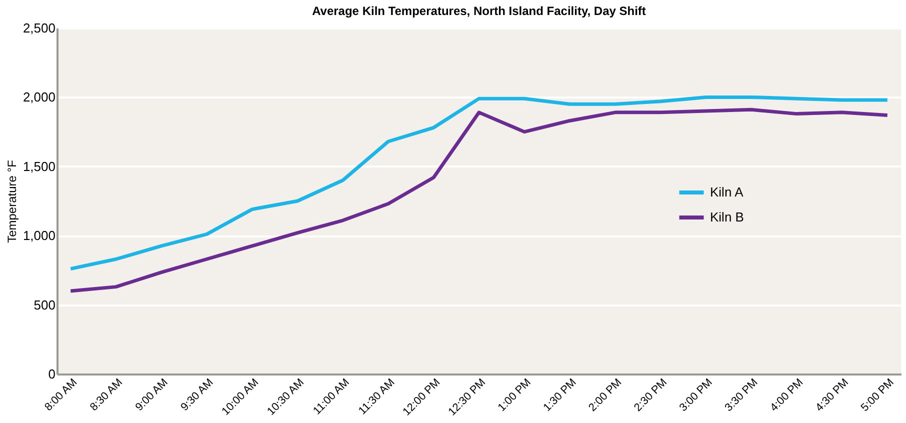 The height and width of the screenshot is (423, 906). What do you see at coordinates (11, 201) in the screenshot?
I see `y-axis-title: Temperature °F` at bounding box center [11, 201].